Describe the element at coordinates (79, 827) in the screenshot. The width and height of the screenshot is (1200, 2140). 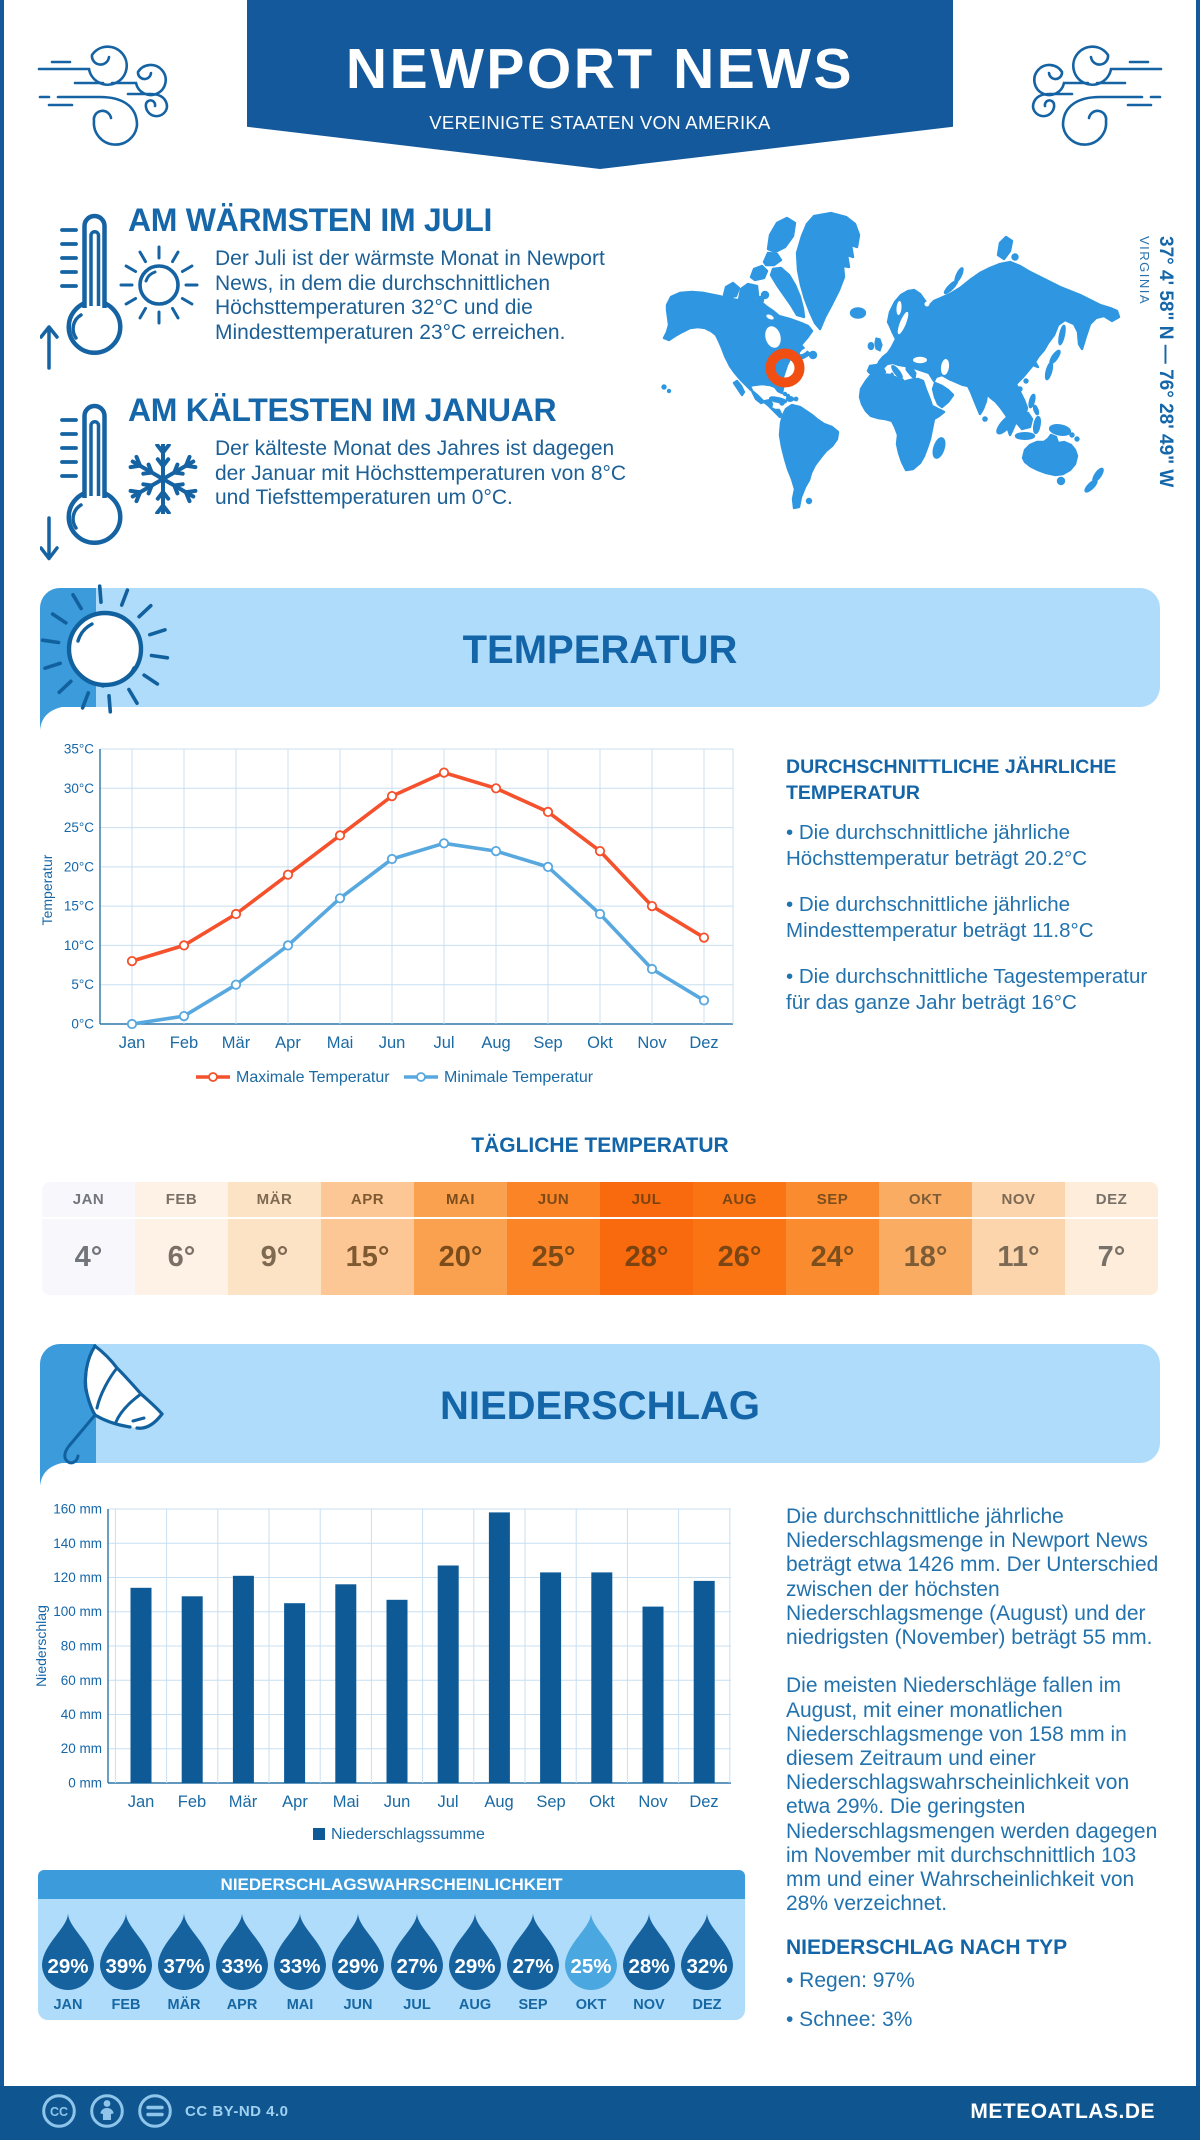
I see `svg-text: 25°C` at that location.